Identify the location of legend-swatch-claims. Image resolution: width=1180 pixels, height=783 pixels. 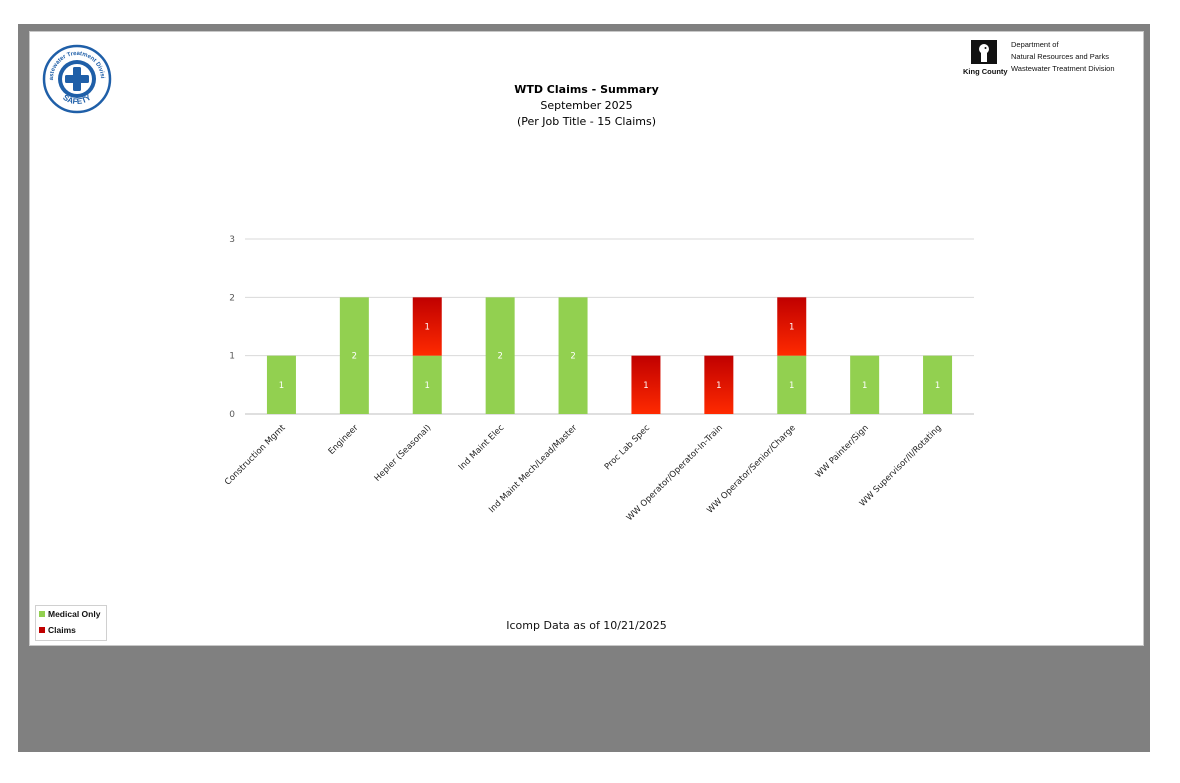
(42, 630).